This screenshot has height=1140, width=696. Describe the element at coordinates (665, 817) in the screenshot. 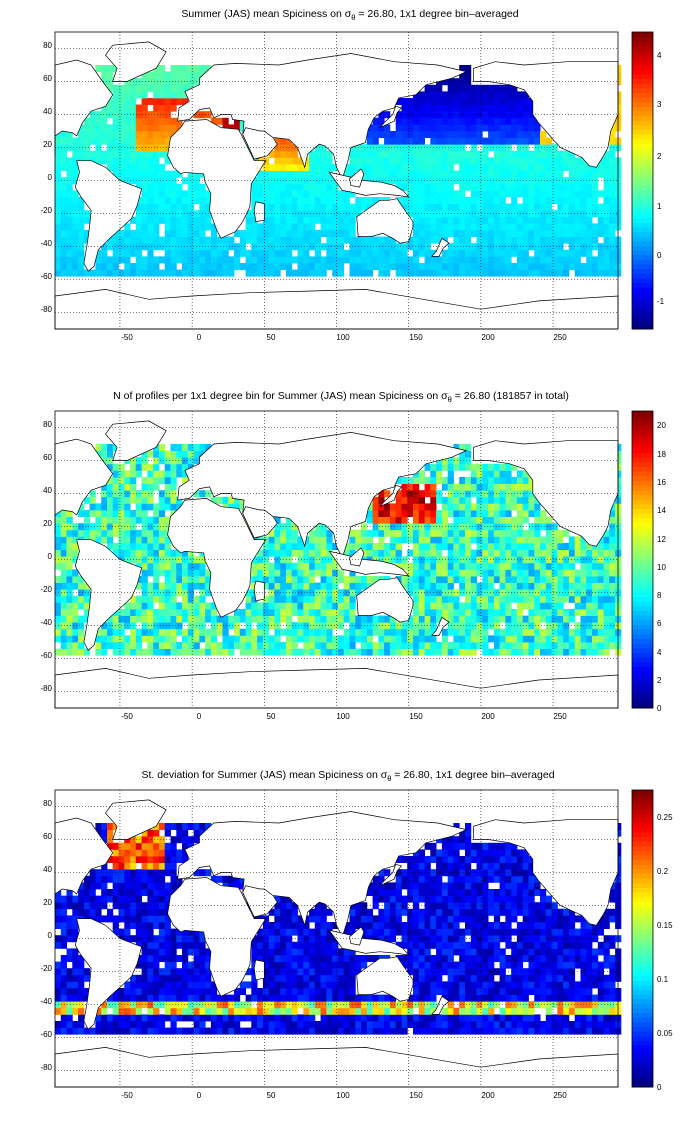

I see `colorbar-tick-label: 0.25` at that location.